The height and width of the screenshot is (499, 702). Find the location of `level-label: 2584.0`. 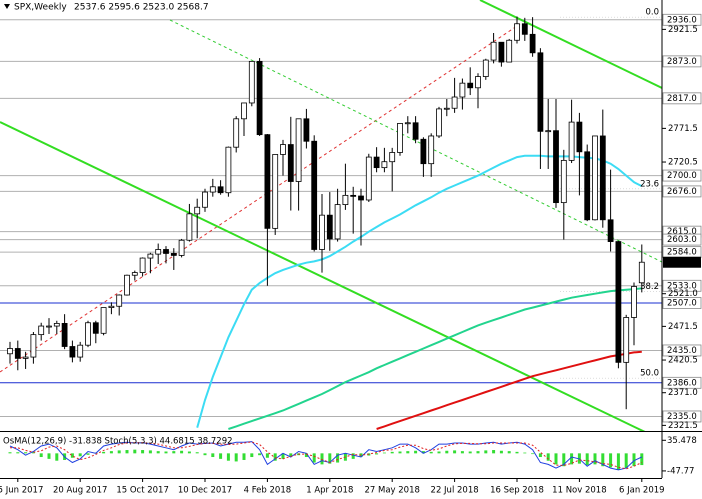

level-label: 2584.0 is located at coordinates (682, 253).